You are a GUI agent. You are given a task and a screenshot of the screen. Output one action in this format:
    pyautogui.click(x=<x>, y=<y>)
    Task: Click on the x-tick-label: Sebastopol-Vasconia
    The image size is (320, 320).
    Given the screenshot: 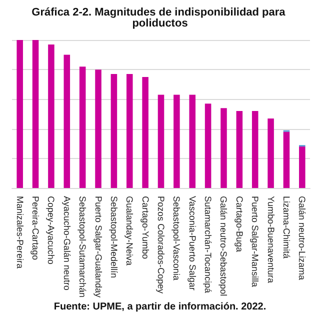 What is the action you would take?
    pyautogui.click(x=177, y=238)
    